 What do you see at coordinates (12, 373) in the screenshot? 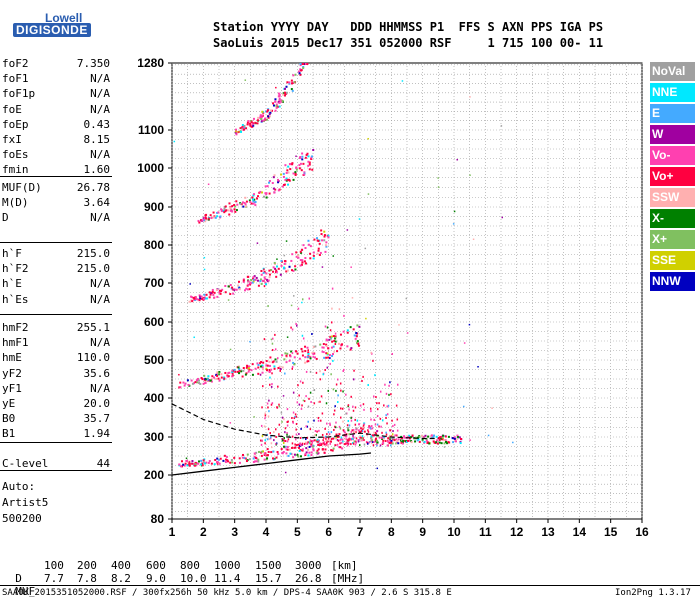
I see `param-name: yF2` at bounding box center [12, 373].